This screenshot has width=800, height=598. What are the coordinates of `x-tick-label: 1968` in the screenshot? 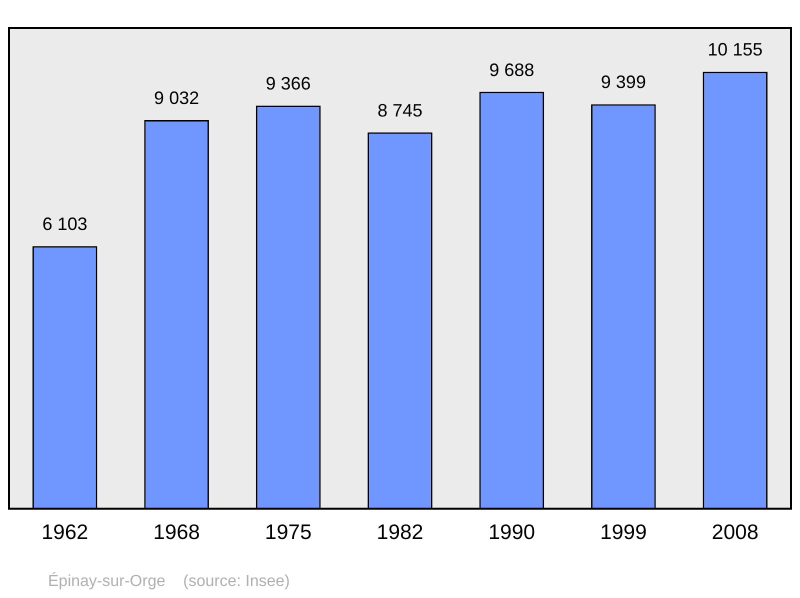 It's located at (176, 532).